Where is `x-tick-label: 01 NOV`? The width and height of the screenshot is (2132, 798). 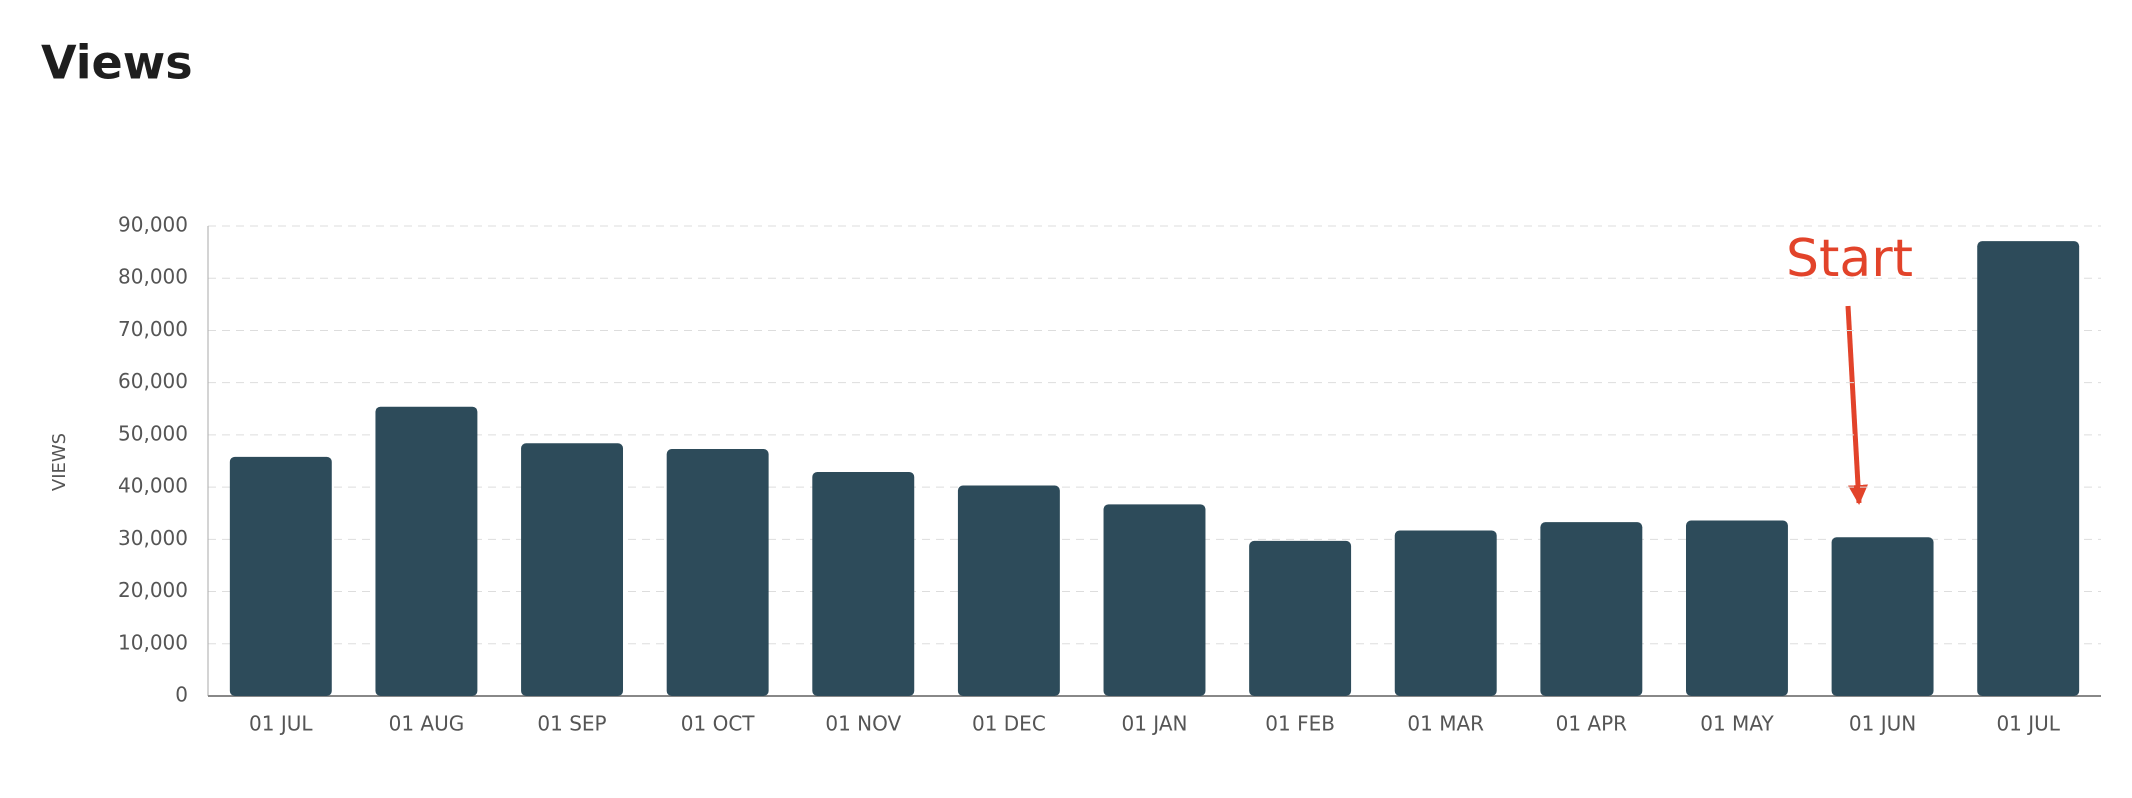 x-tick-label: 01 NOV is located at coordinates (863, 724).